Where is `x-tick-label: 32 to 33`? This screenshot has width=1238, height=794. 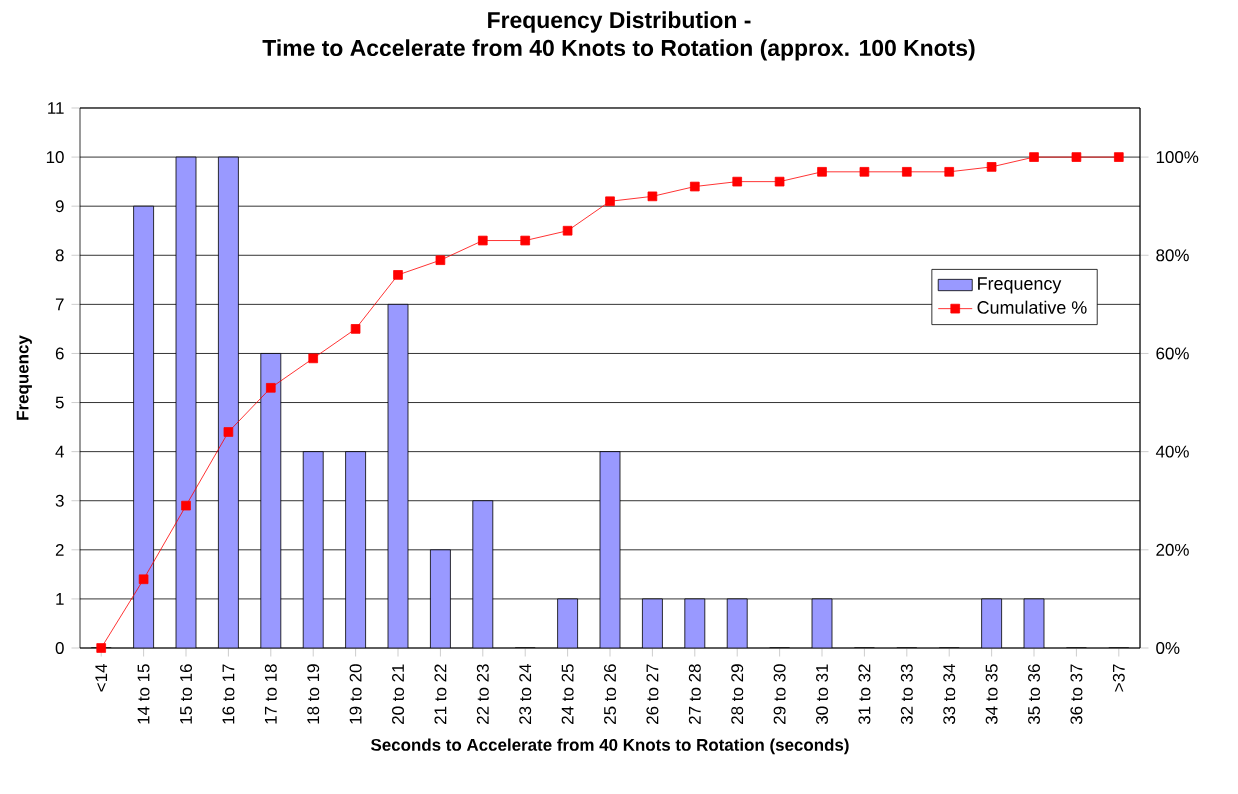 x-tick-label: 32 to 33 is located at coordinates (906, 694).